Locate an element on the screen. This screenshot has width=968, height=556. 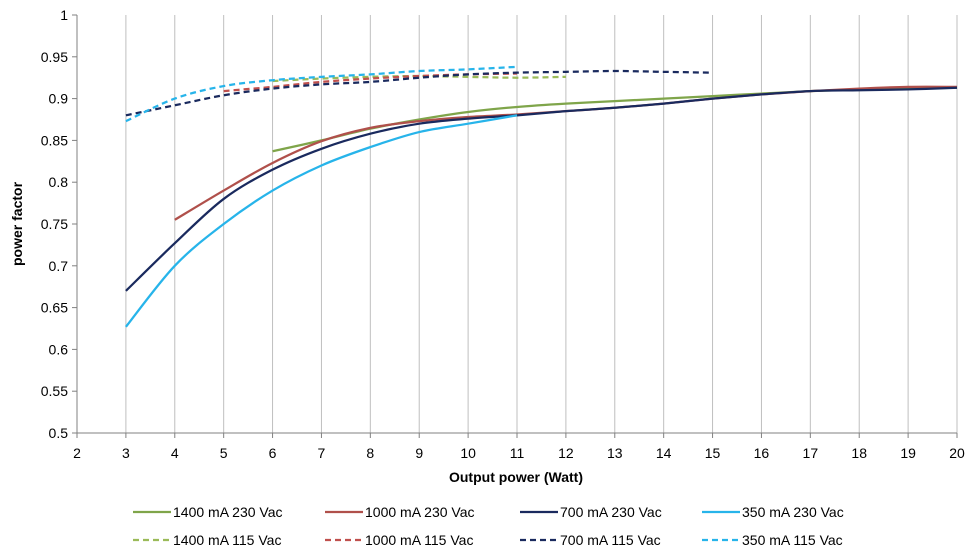
y-tick-label: 0.65 is located at coordinates (54, 308).